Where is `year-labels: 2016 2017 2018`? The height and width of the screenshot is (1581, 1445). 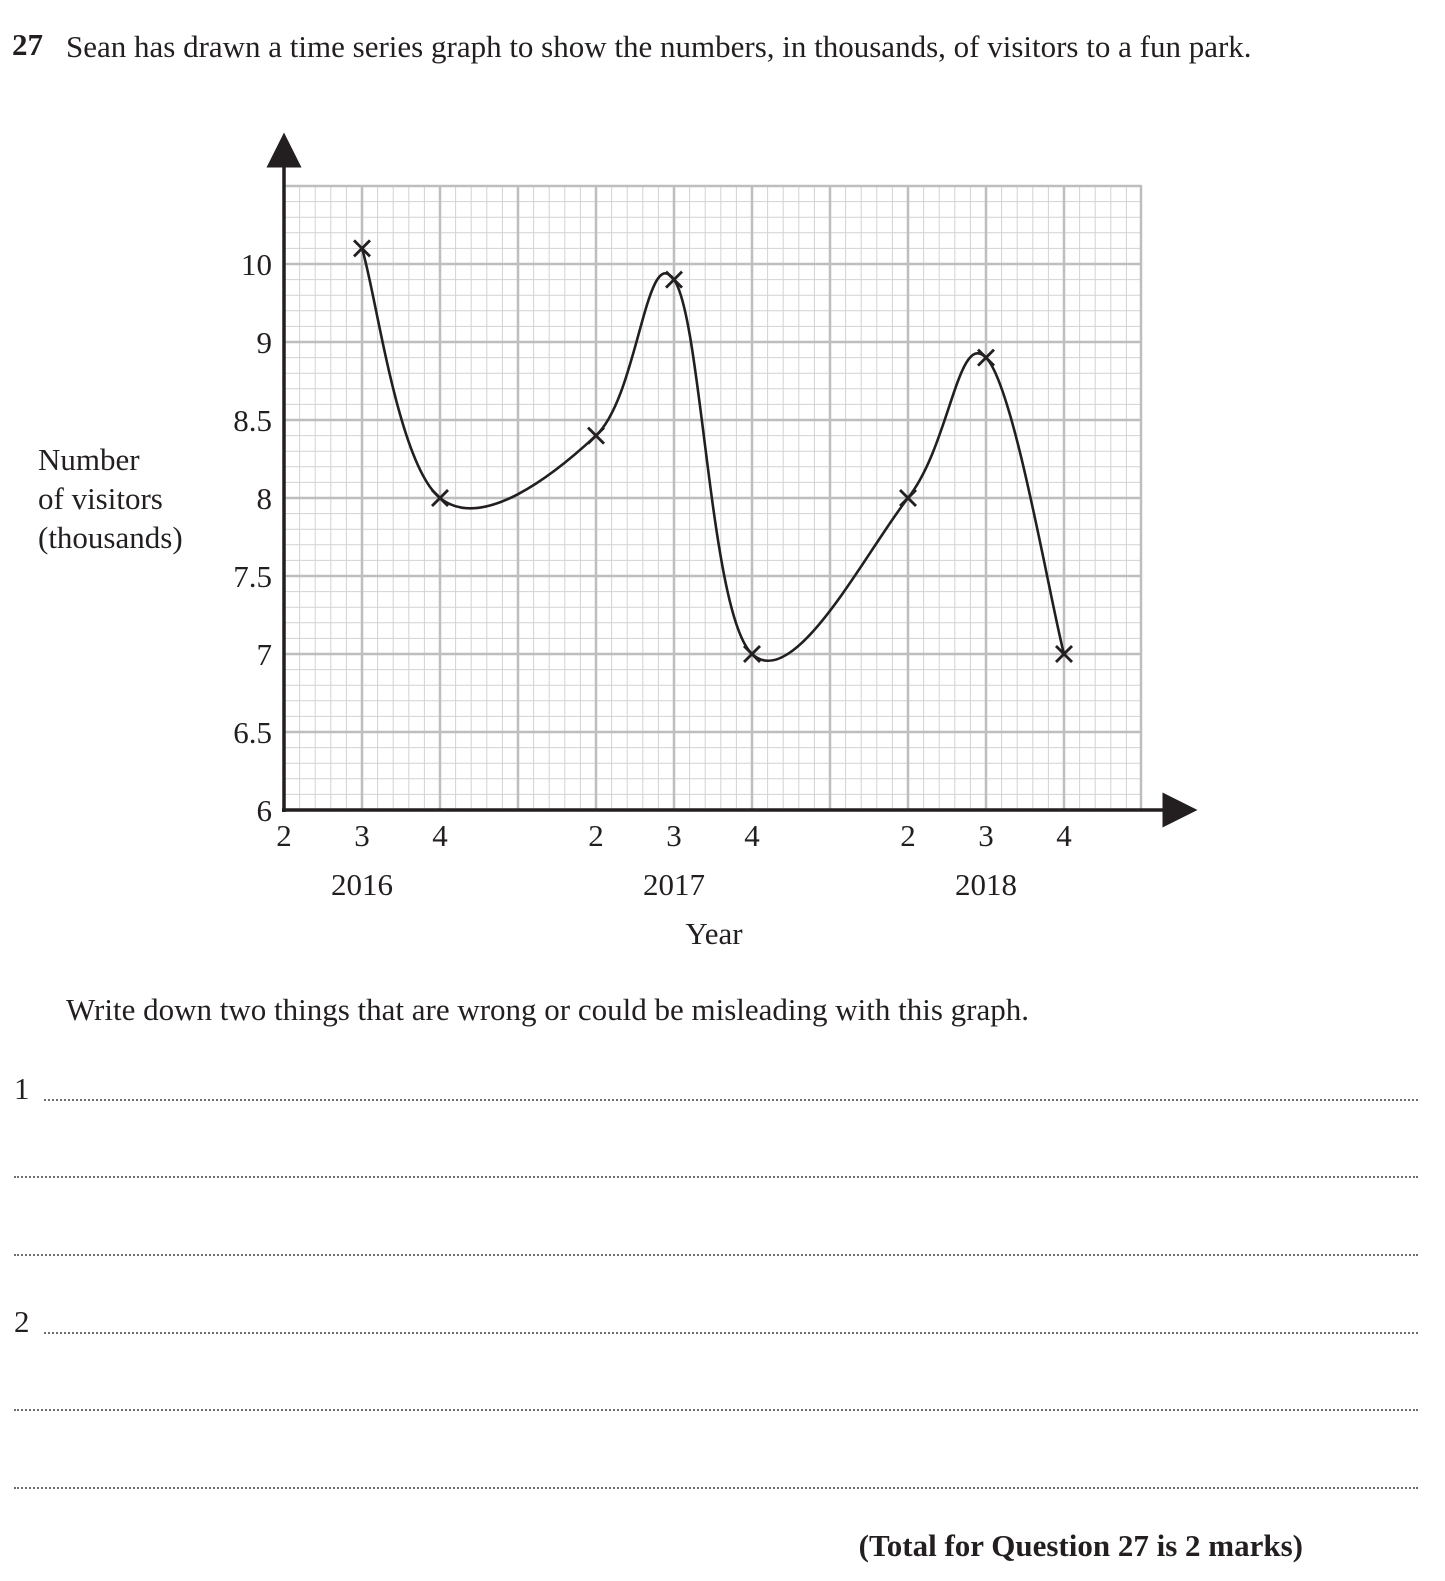 year-labels: 2016 2017 2018 is located at coordinates (674, 884).